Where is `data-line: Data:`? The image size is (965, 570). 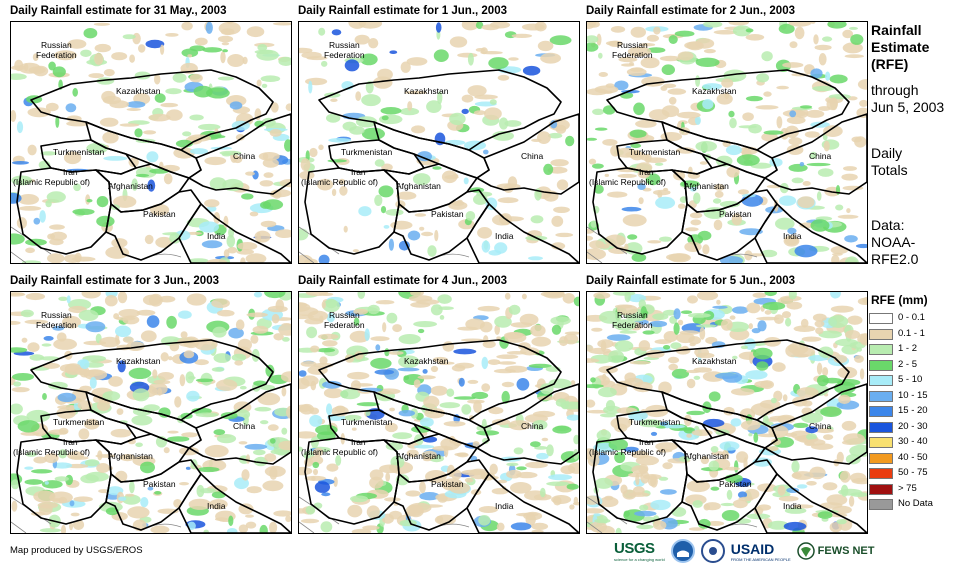
data-line: Data: is located at coordinates (888, 225).